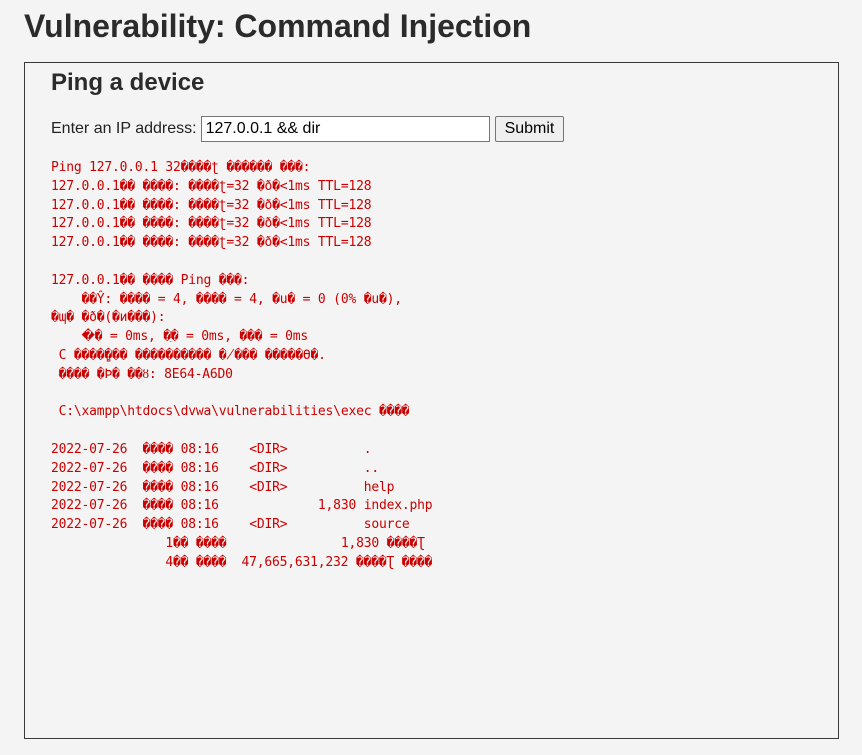 The width and height of the screenshot is (862, 755). Describe the element at coordinates (241, 337) in the screenshot. I see `output-line: �ּ� = 0ms, �ִ� = 0ms, ��� = 0ms` at that location.